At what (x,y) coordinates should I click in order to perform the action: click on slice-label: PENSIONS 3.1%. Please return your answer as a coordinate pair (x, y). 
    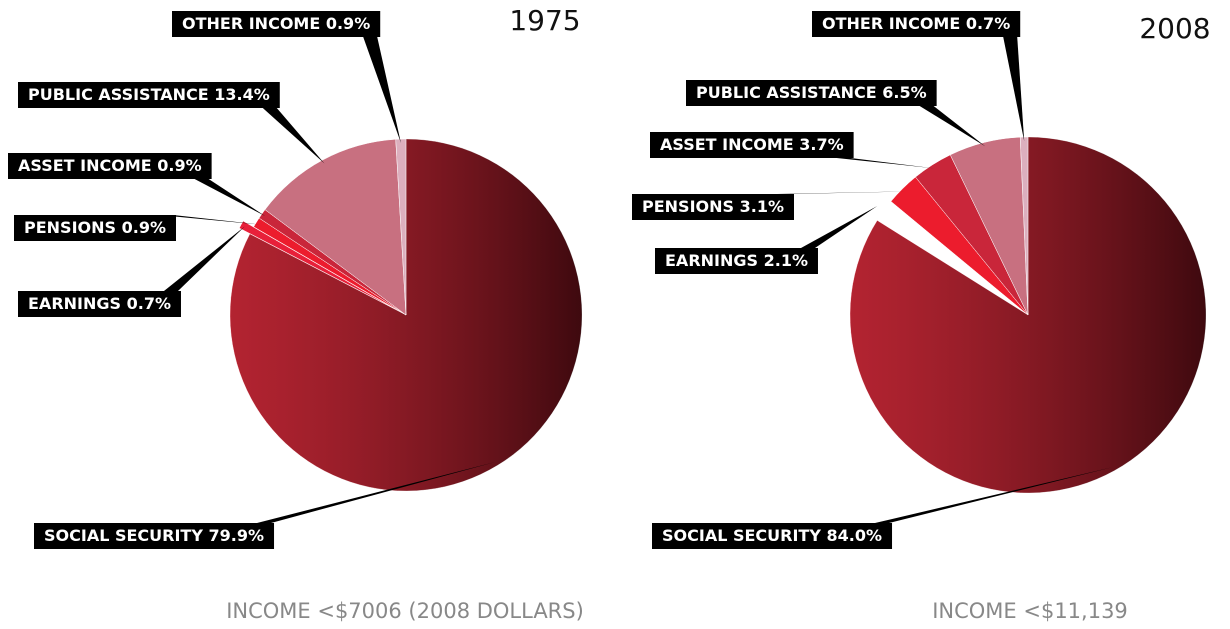
    Looking at the image, I should click on (769, 205).